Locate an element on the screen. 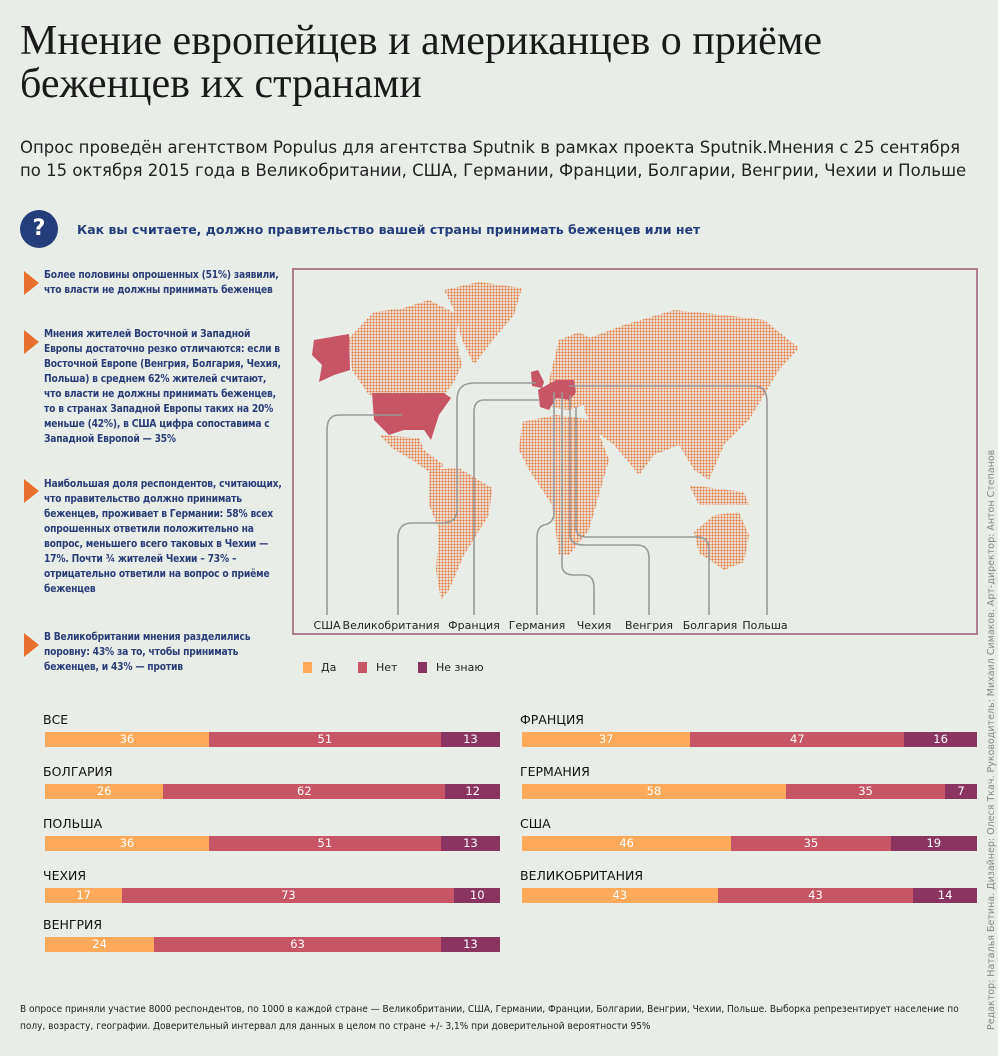 The height and width of the screenshot is (1056, 998). australia is located at coordinates (721, 541).